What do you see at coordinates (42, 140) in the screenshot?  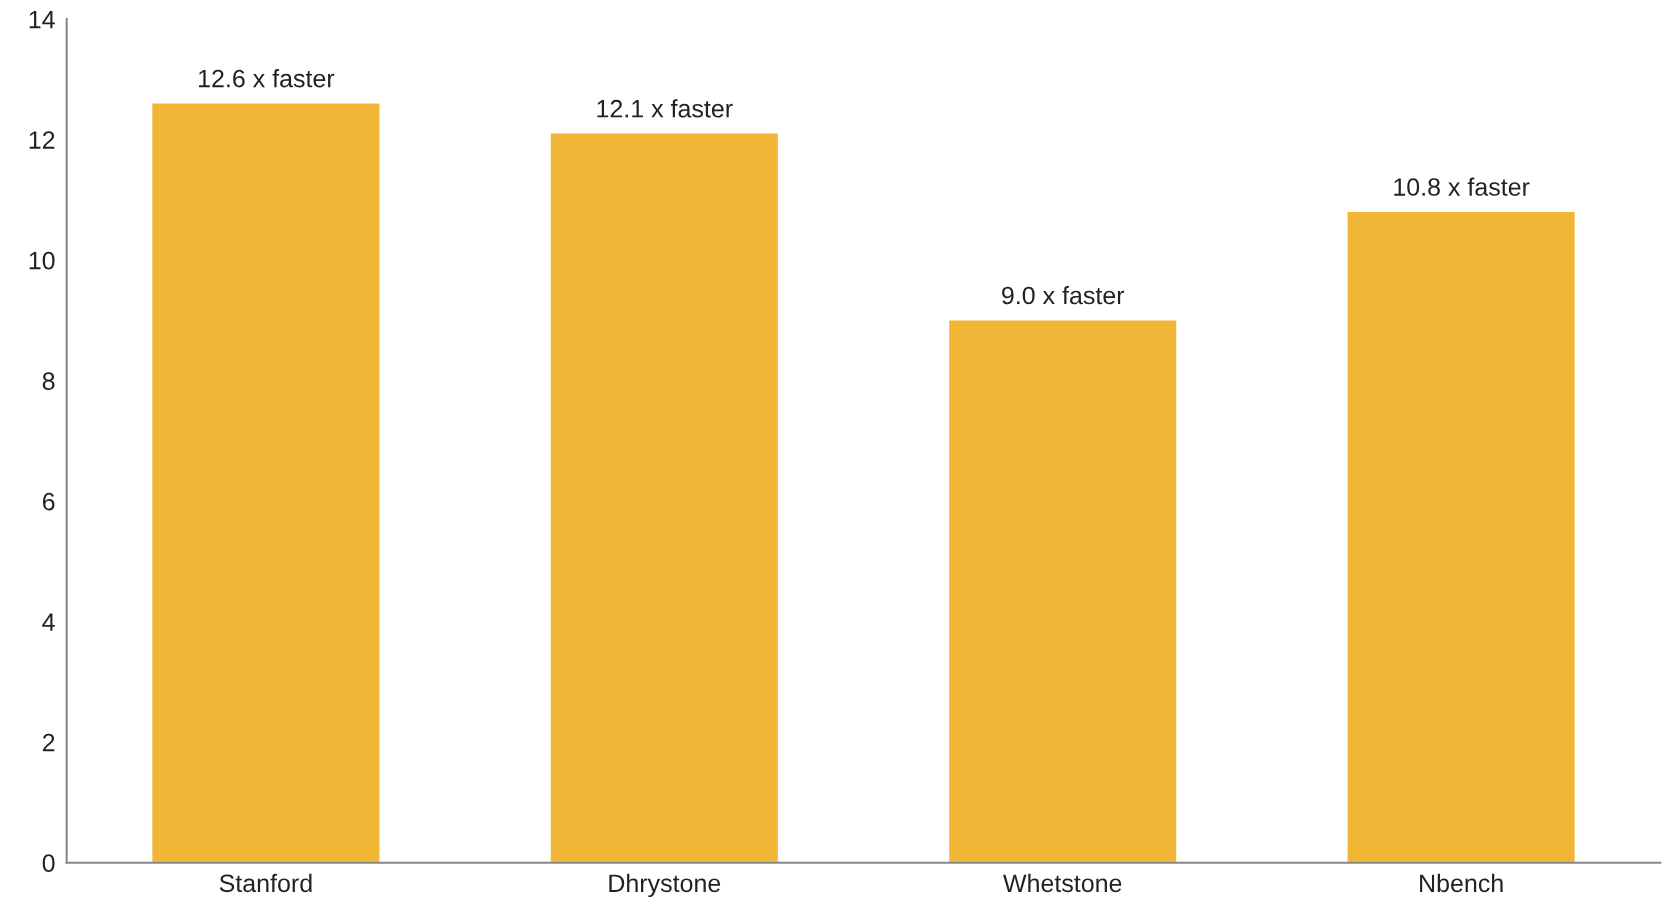 I see `y-tick-label: 12` at bounding box center [42, 140].